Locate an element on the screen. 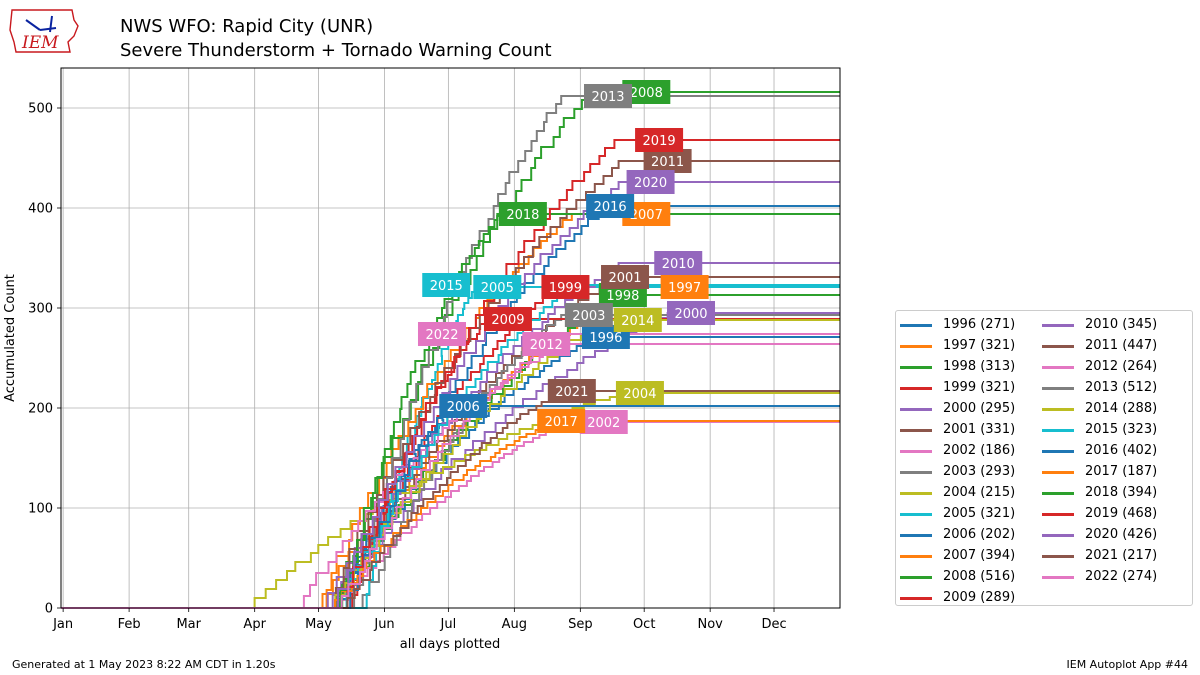  y-tick-label: 400 is located at coordinates (40, 209).